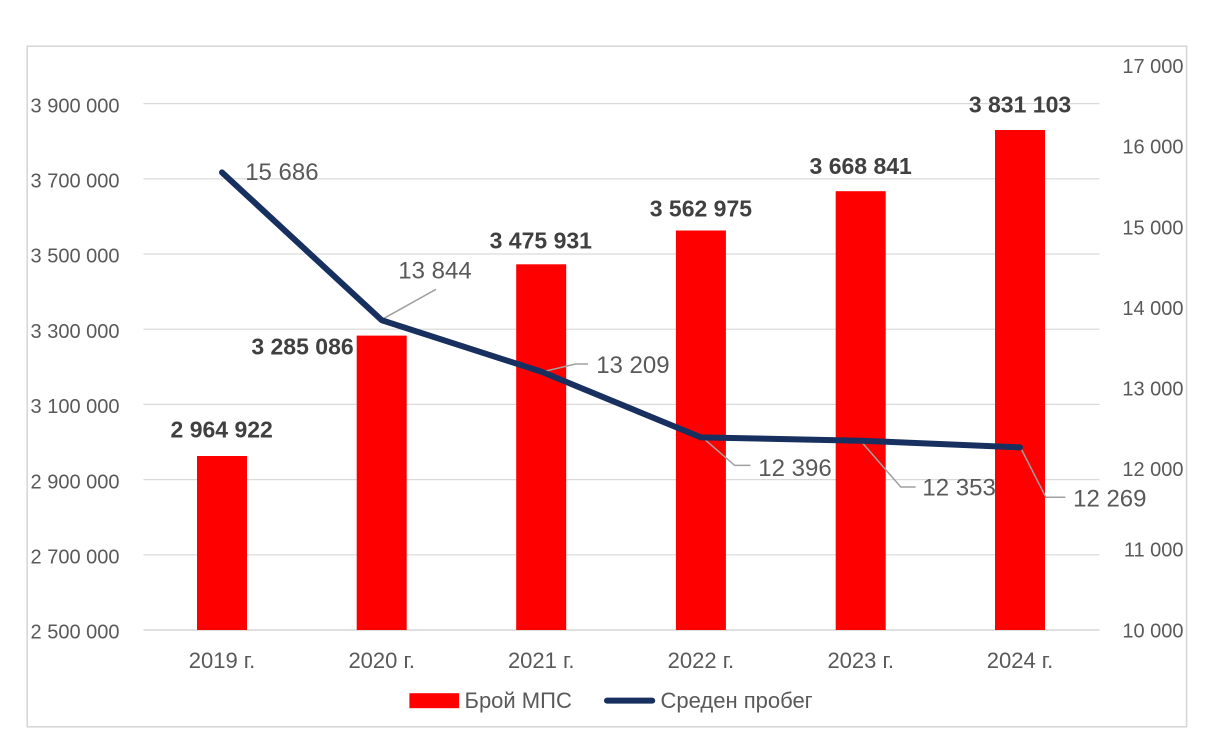 The width and height of the screenshot is (1221, 750). What do you see at coordinates (1152, 67) in the screenshot?
I see `svg-text: 17 000` at bounding box center [1152, 67].